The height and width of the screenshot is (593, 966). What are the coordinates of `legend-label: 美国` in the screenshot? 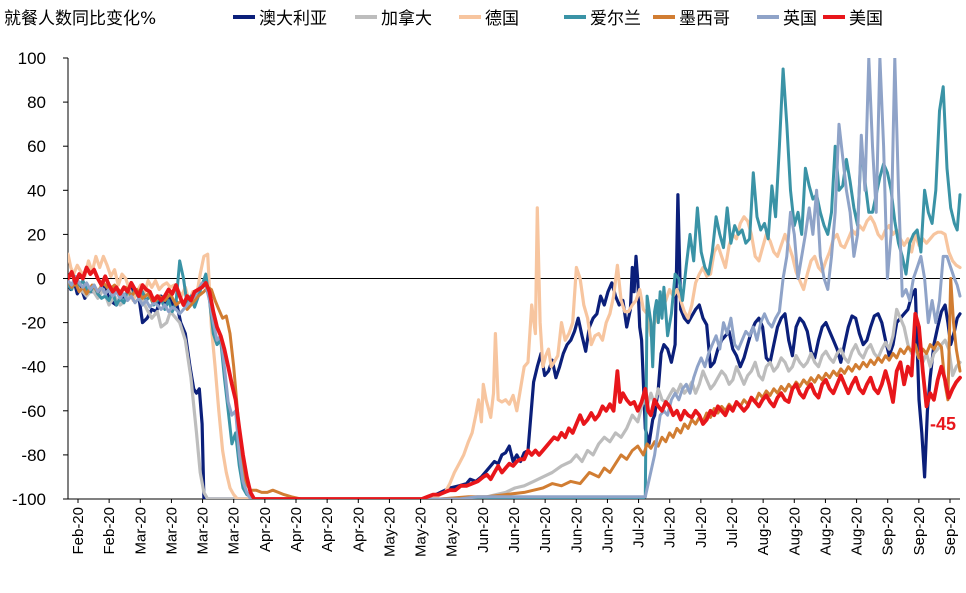 It's located at (866, 19).